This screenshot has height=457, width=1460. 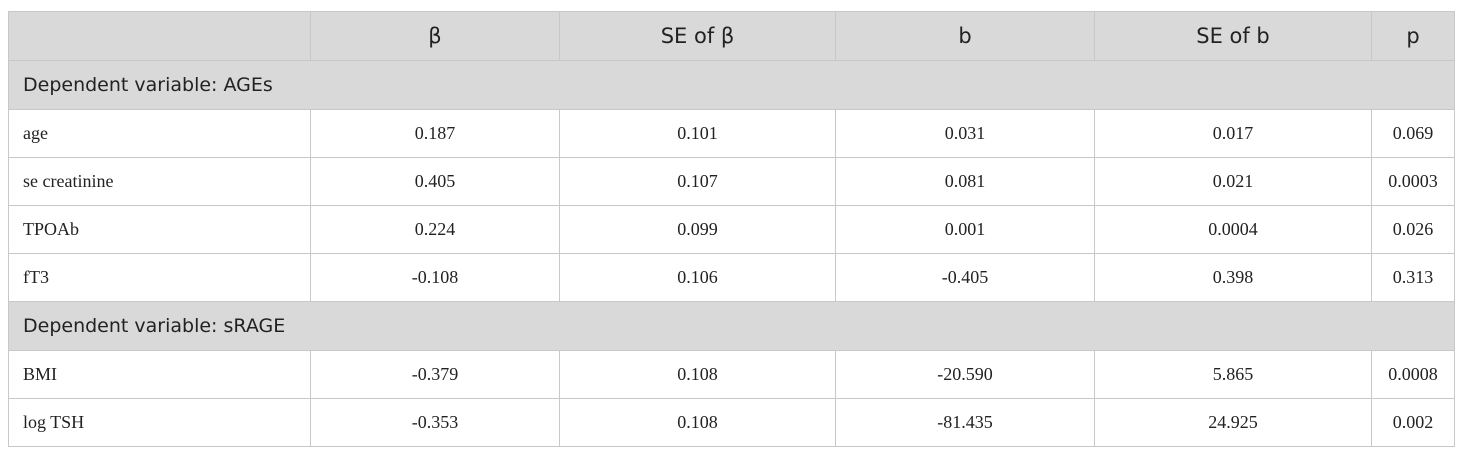 What do you see at coordinates (965, 181) in the screenshot?
I see `cell-b: 0.081` at bounding box center [965, 181].